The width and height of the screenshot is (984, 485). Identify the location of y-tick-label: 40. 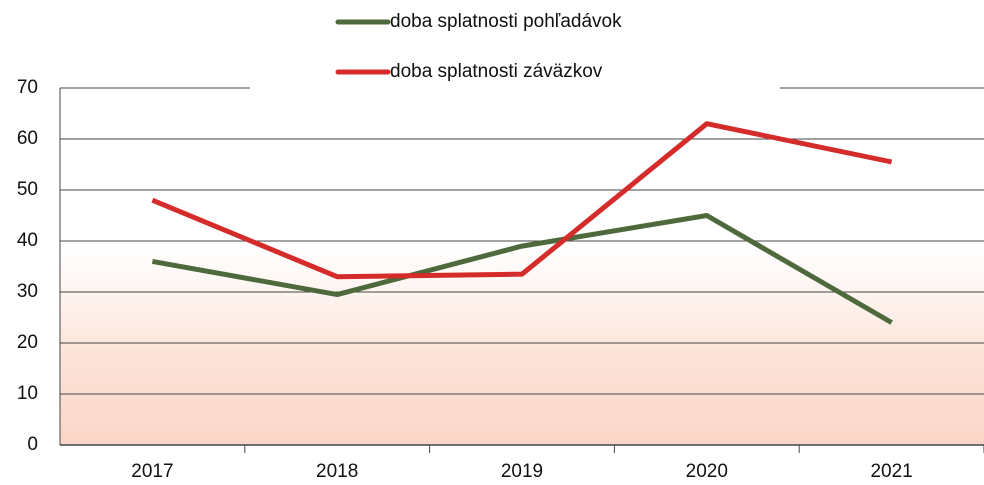
(27, 240).